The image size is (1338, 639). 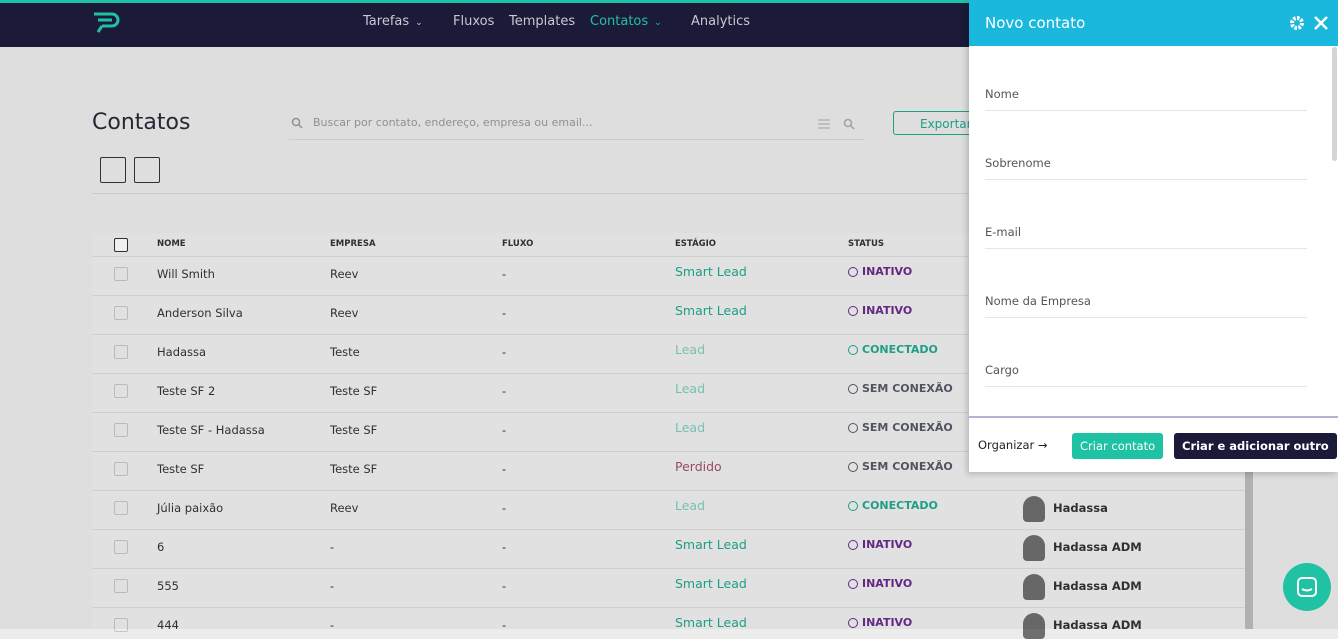 I want to click on scrollbar, so click(x=1249, y=549).